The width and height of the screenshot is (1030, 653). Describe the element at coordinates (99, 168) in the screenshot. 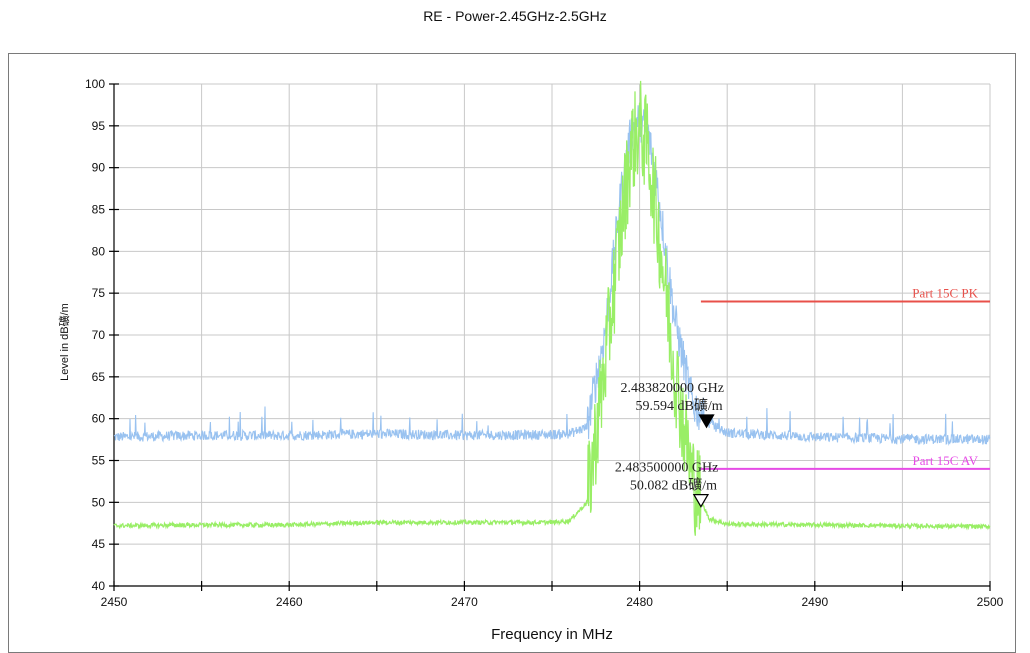

I see `y-tick-label: 90` at that location.